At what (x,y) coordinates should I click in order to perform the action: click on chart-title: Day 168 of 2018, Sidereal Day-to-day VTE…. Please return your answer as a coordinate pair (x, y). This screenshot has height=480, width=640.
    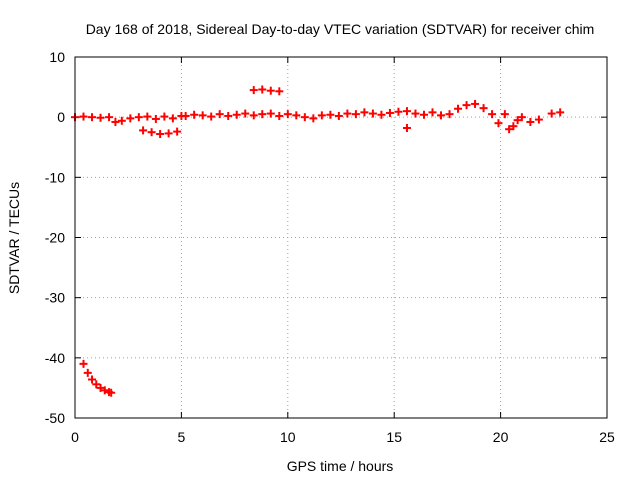
    Looking at the image, I should click on (340, 29).